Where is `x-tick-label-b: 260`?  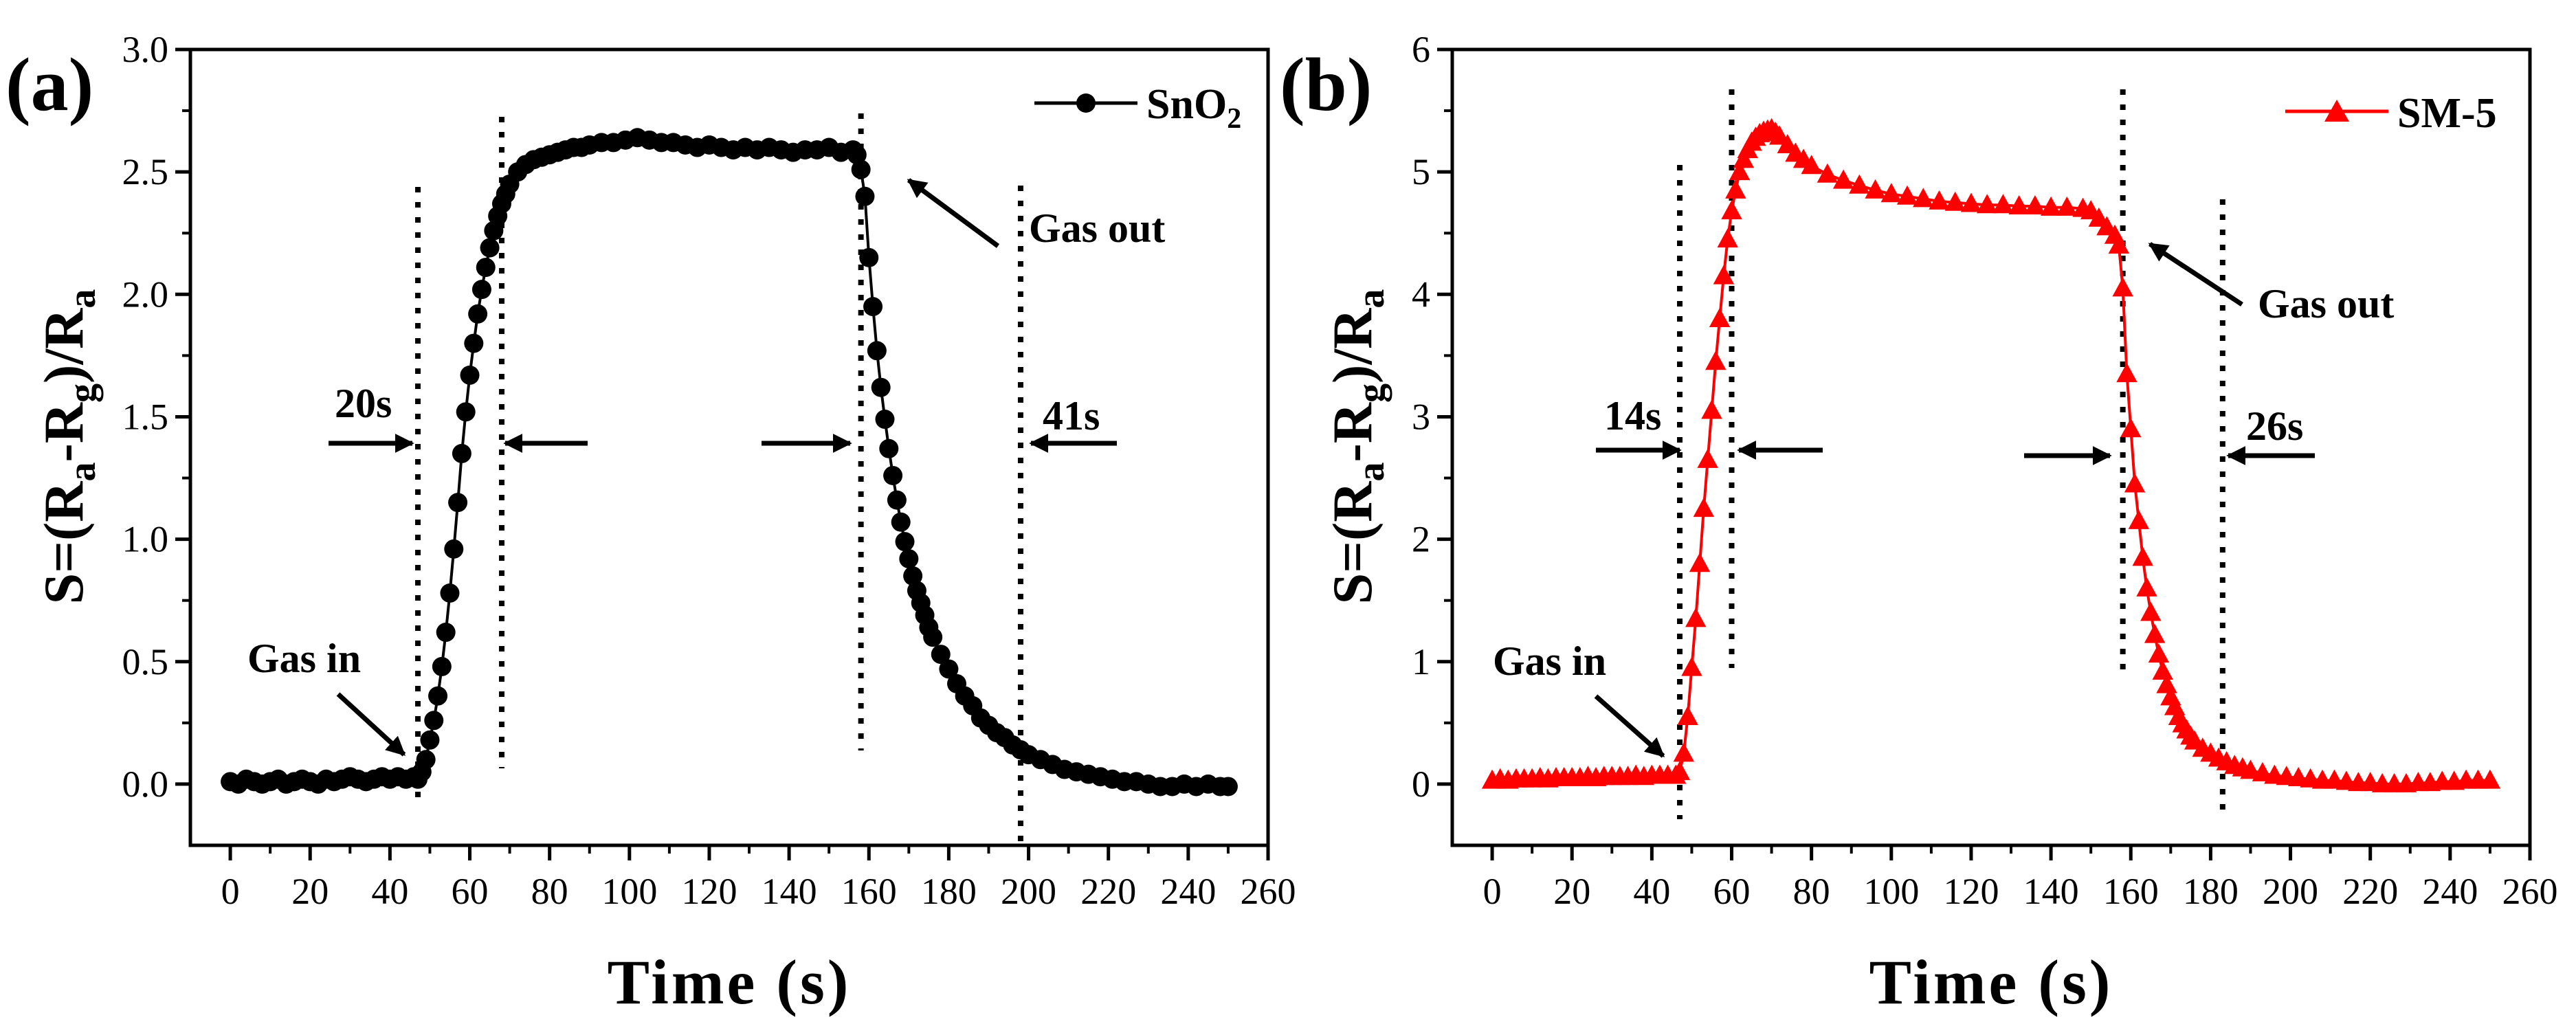
x-tick-label-b: 260 is located at coordinates (2530, 891).